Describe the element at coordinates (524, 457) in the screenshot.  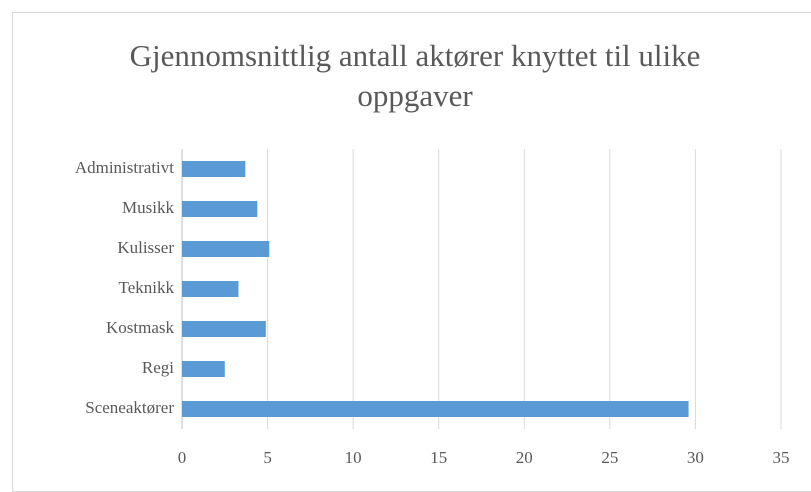
I see `x-tick-label: 20` at that location.